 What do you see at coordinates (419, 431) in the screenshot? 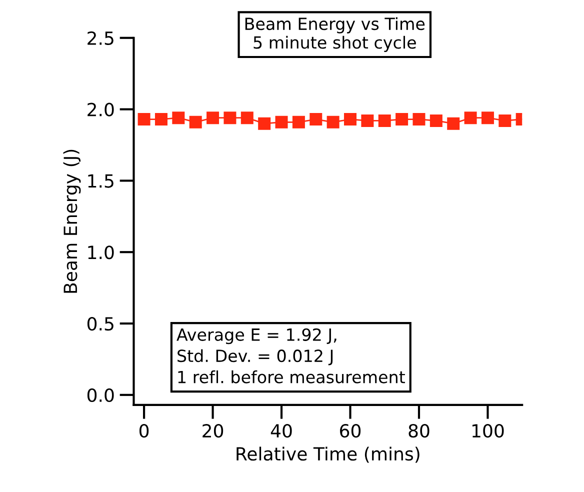
I see `x-tick-label: 80` at bounding box center [419, 431].